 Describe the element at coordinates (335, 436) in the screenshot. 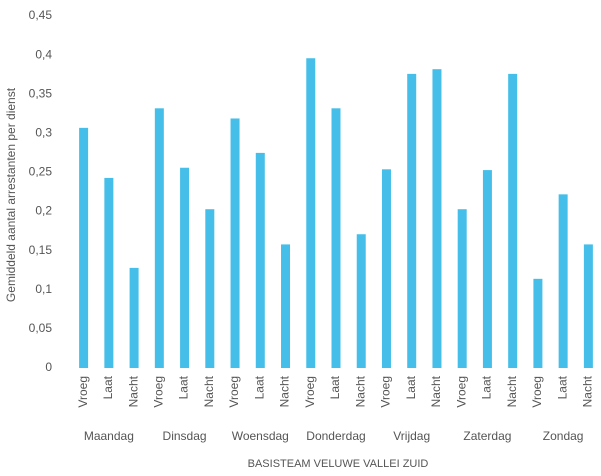

I see `group-label: Donderdag` at that location.